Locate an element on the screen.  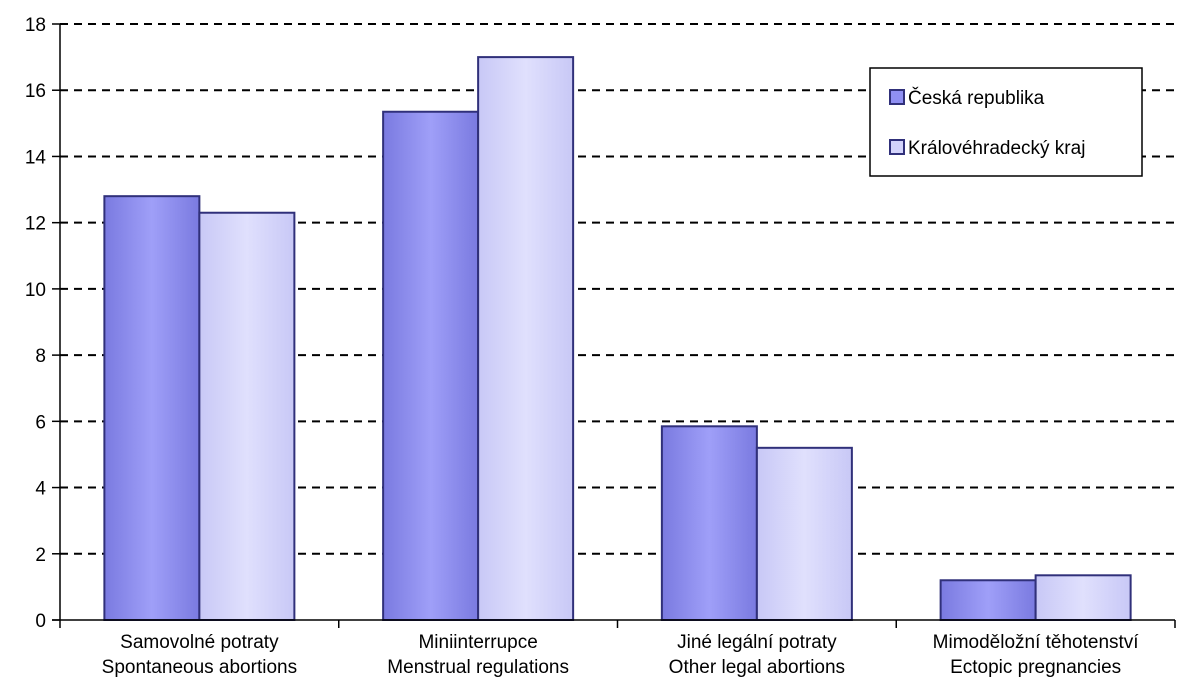
y-tick-label: 2 is located at coordinates (40, 555).